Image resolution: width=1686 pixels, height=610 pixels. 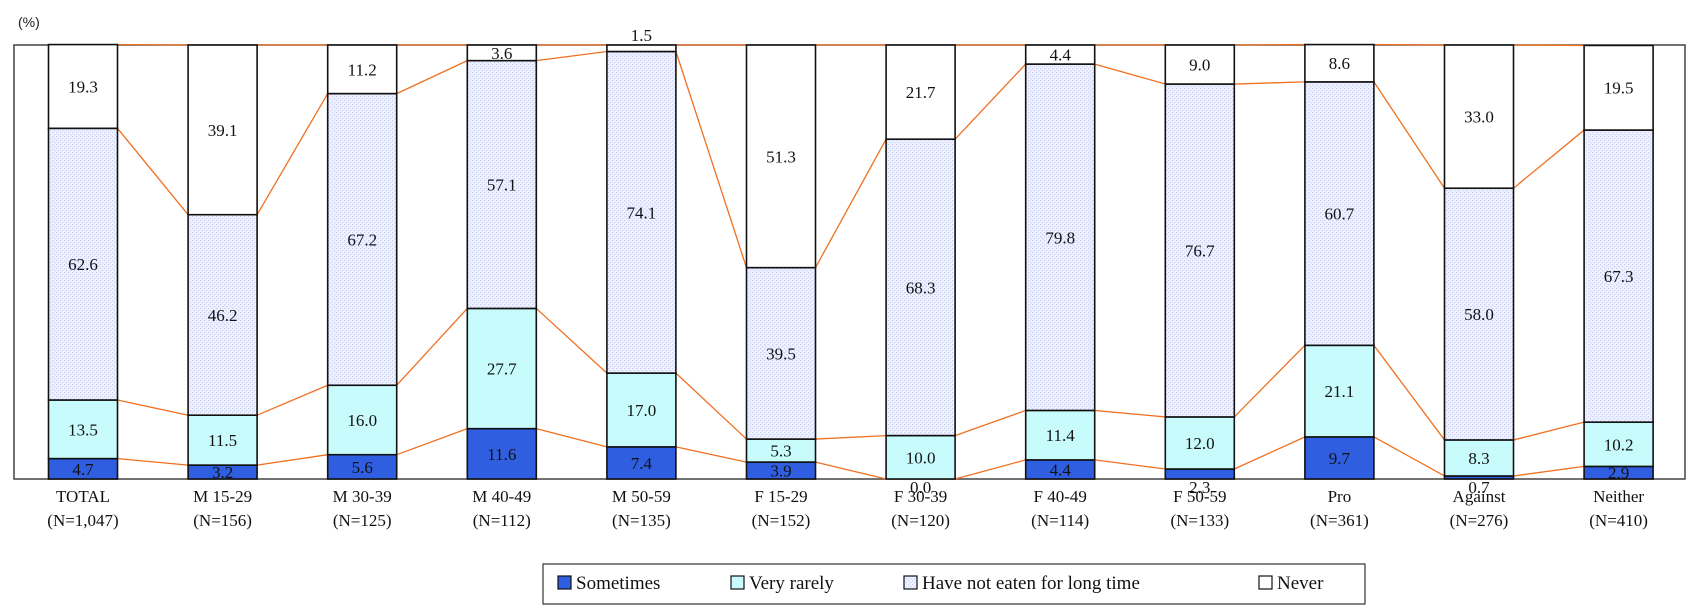 I want to click on x-tick-label: Against, so click(x=1479, y=496).